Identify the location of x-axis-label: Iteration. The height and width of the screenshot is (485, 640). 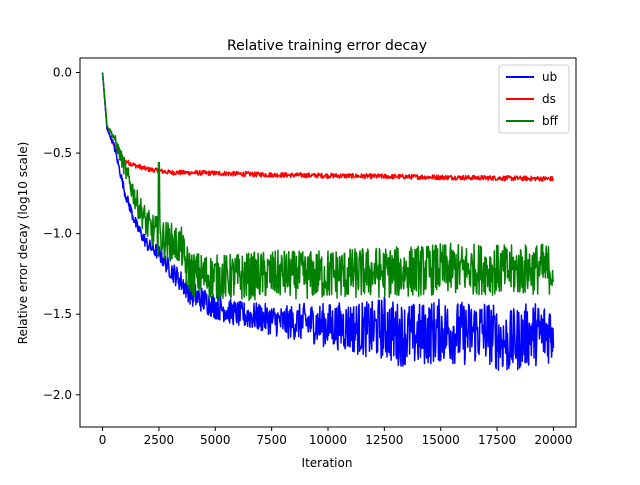
(327, 463).